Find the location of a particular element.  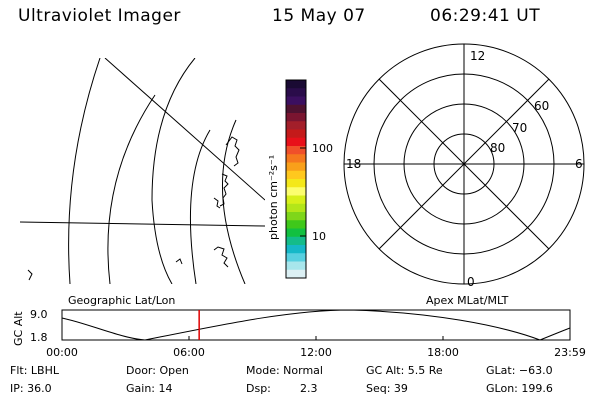

colorbar-frame is located at coordinates (296, 179).